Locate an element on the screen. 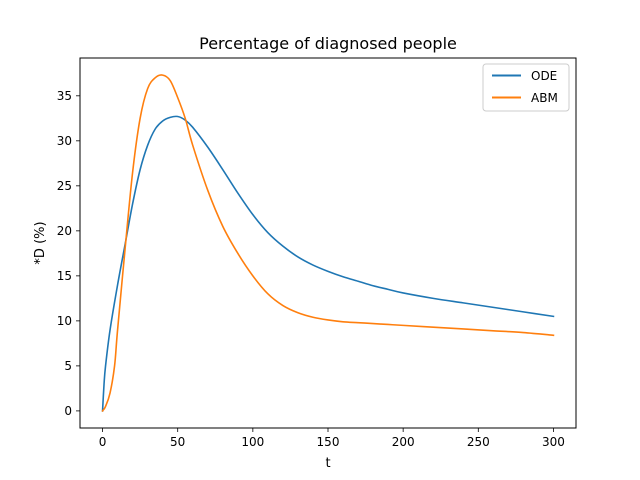 The image size is (640, 480). x-tick-label: 250 is located at coordinates (478, 442).